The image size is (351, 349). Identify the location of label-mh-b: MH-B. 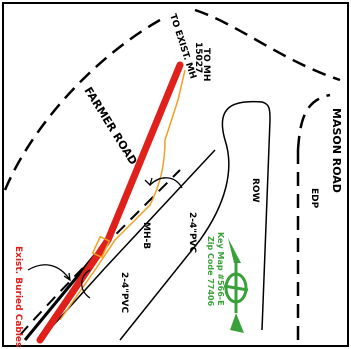
(146, 235).